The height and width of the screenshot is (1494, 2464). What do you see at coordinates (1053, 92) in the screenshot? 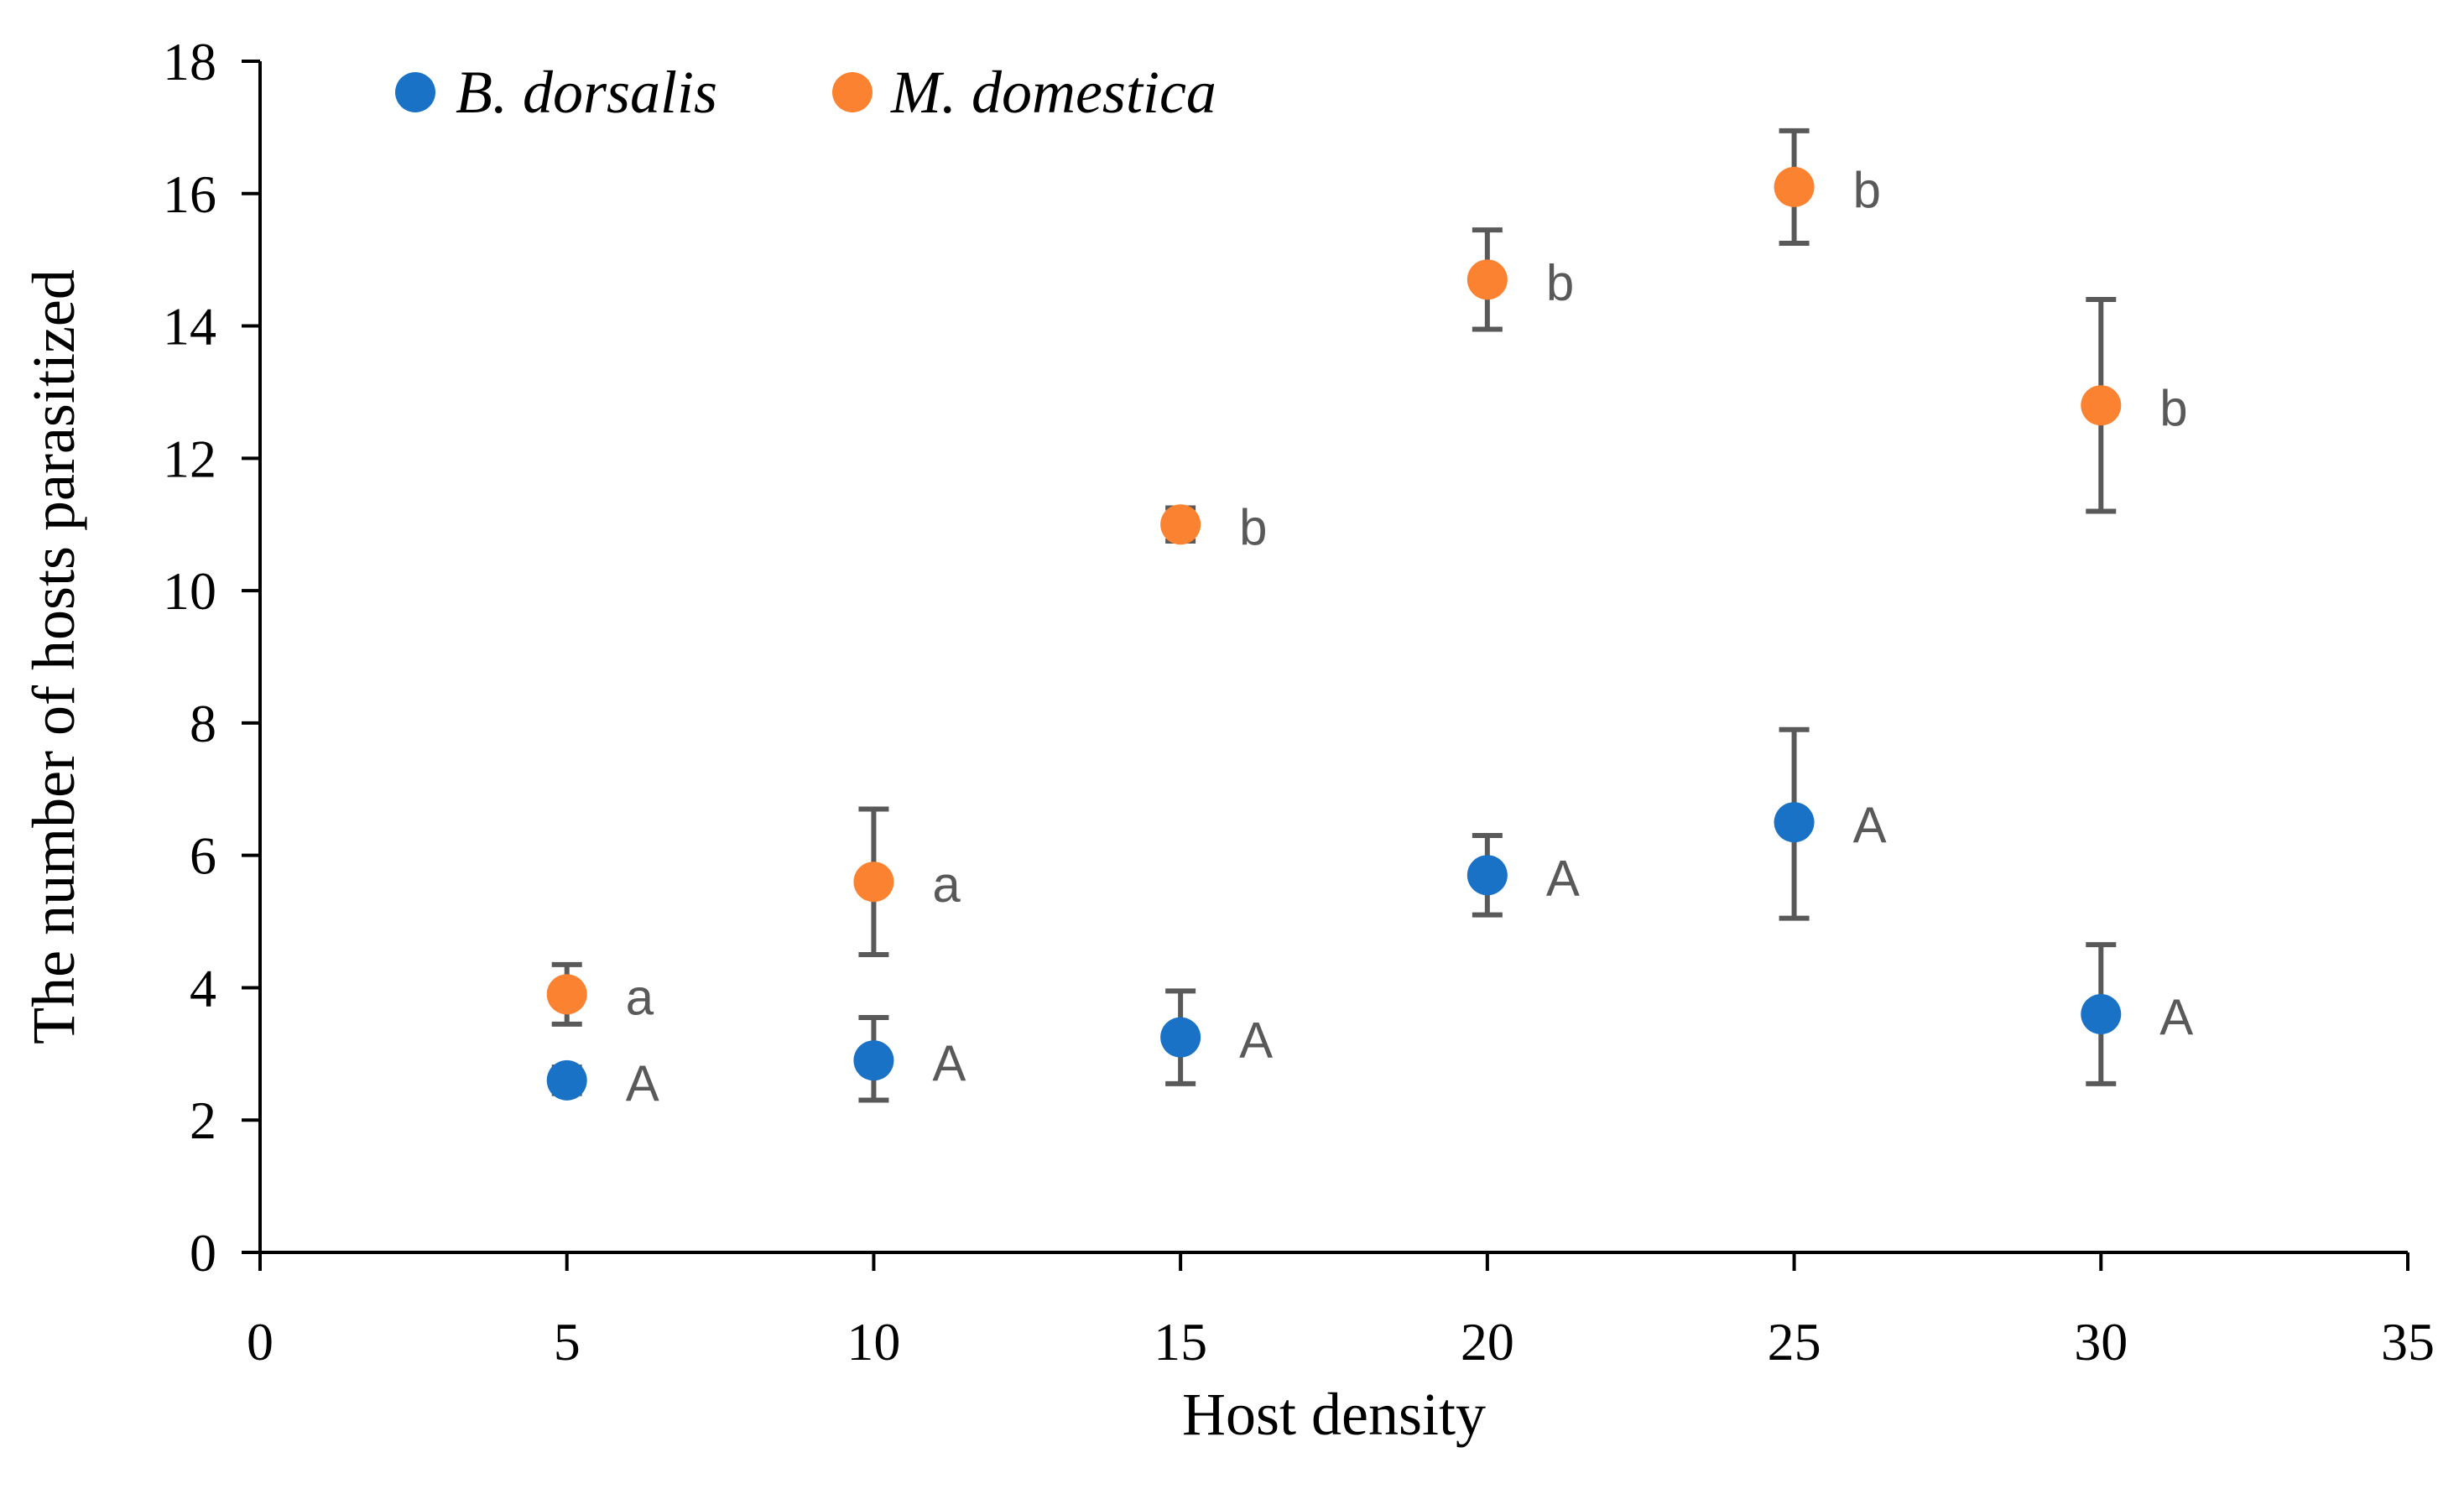
I see `legend-label: M. domestica` at bounding box center [1053, 92].